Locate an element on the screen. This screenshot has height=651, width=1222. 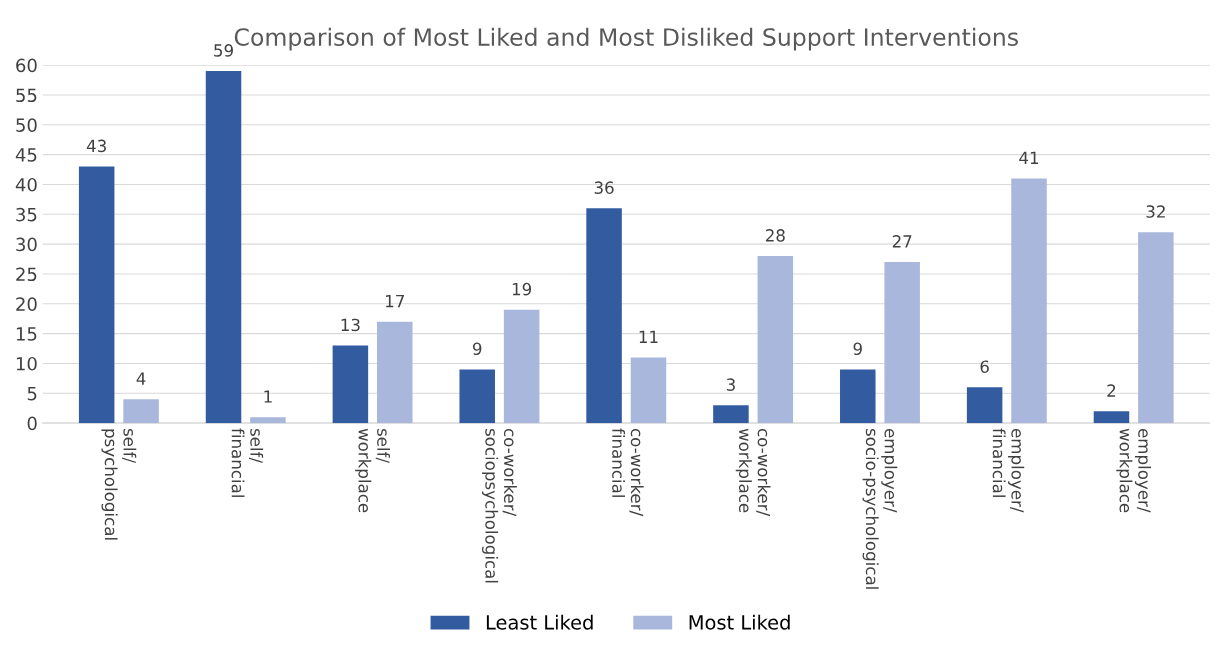
data-label: 43 is located at coordinates (96, 146).